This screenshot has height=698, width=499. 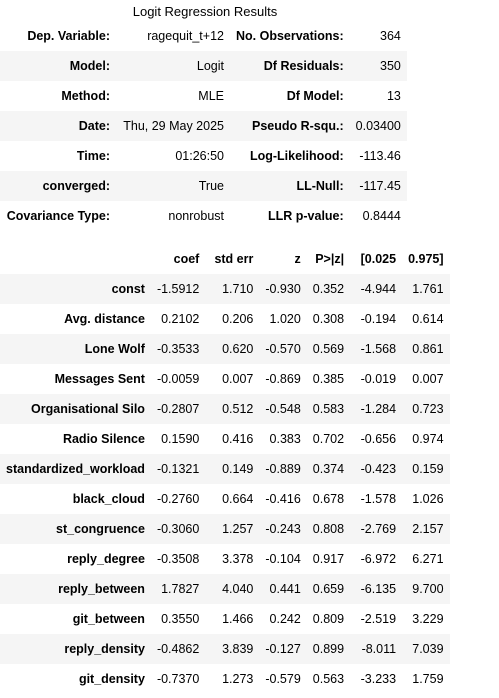 What do you see at coordinates (108, 499) in the screenshot?
I see `variable-name: black_cloud` at bounding box center [108, 499].